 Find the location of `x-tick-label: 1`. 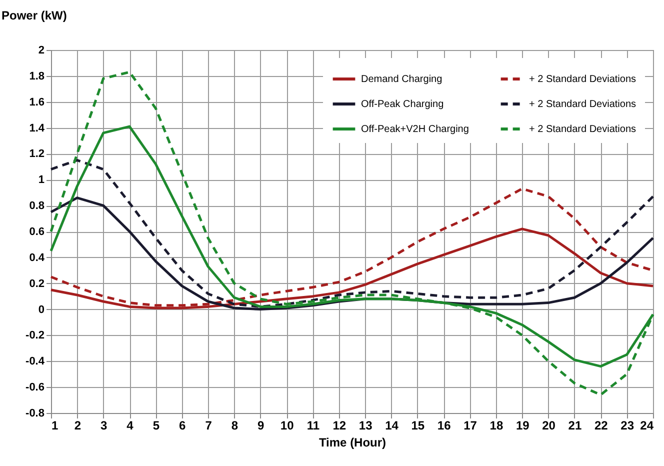

x-tick-label: 1 is located at coordinates (55, 425).